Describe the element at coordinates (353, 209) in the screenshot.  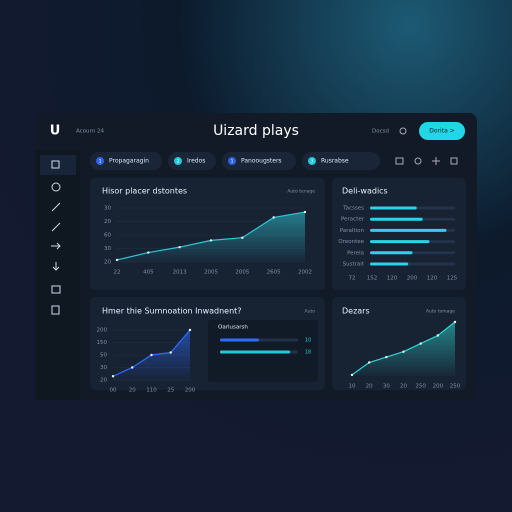
I see `bar-label: Tacsses` at that location.